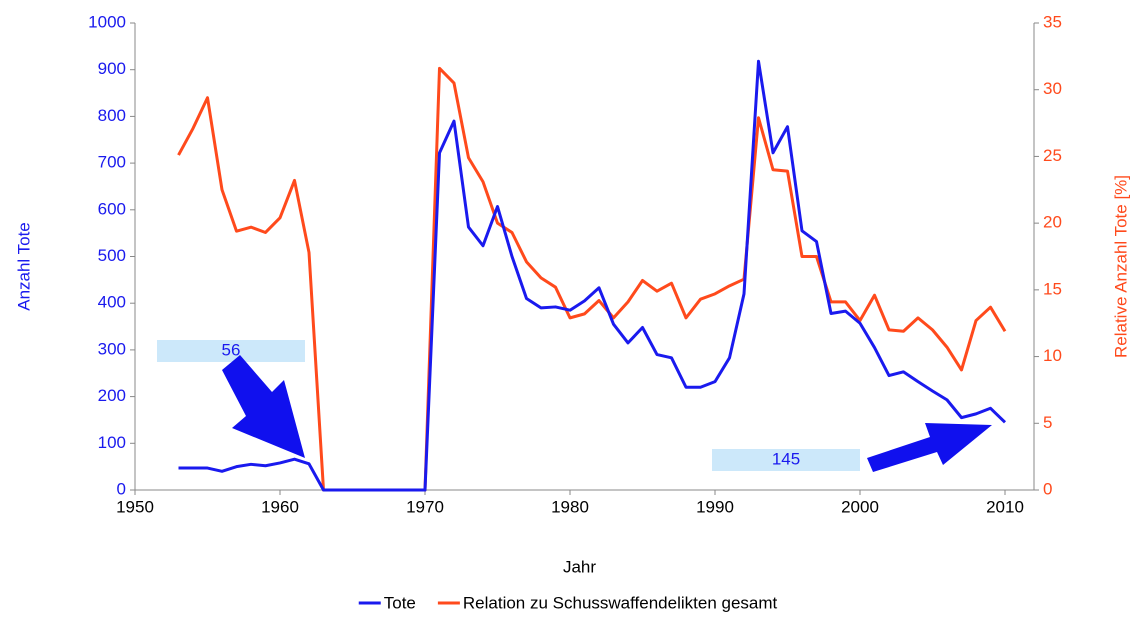 Image resolution: width=1138 pixels, height=641 pixels. Describe the element at coordinates (715, 506) in the screenshot. I see `x-tick-label: 1990` at that location.